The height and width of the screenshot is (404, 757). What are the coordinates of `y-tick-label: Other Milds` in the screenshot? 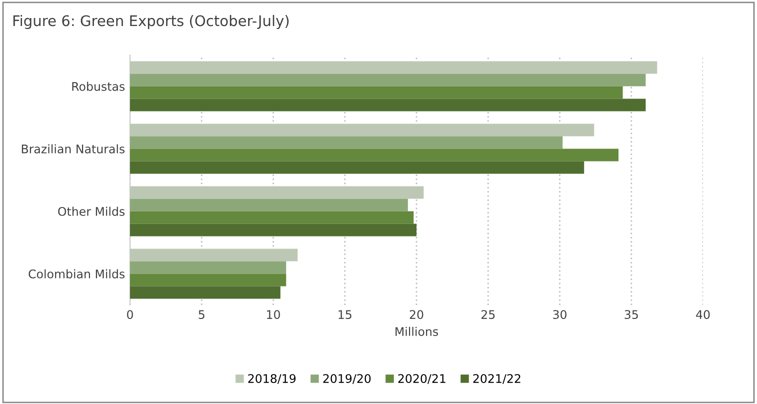 It's located at (91, 211).